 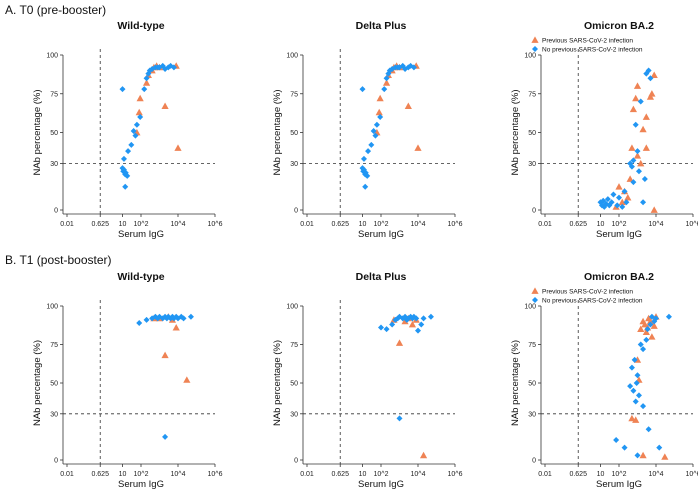 What do you see at coordinates (58, 260) in the screenshot?
I see `section-title-b: B. T1 (post-booster)` at bounding box center [58, 260].